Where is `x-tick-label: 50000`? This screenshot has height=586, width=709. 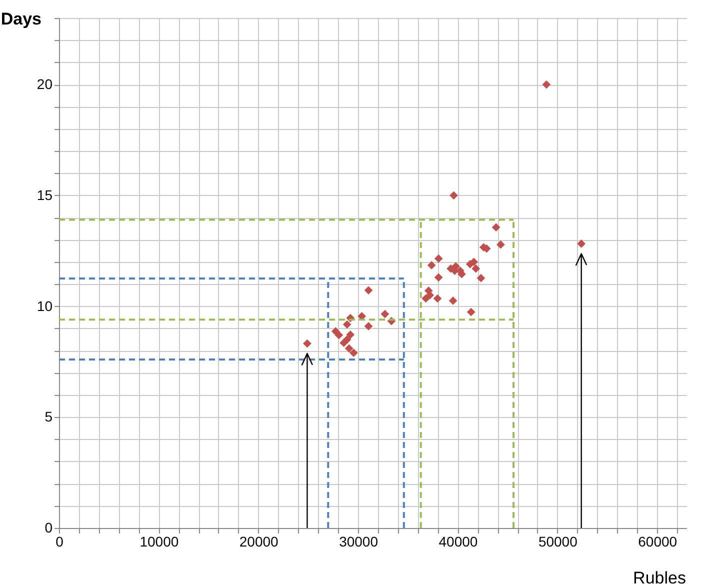
x-tick-label: 50000 is located at coordinates (558, 542).